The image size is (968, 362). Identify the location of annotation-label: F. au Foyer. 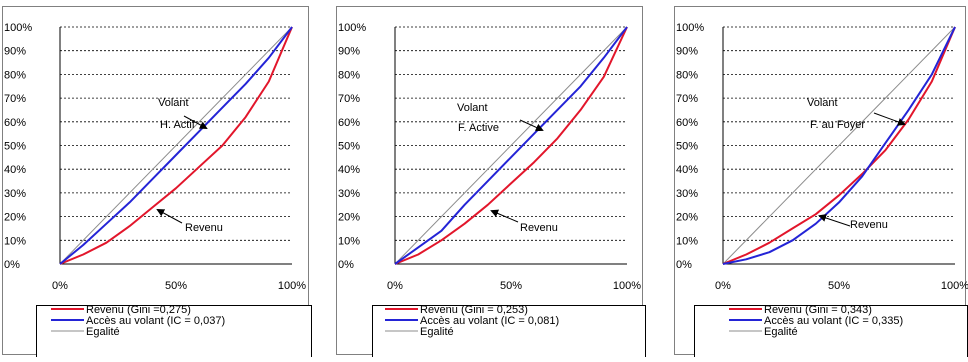
(837, 125).